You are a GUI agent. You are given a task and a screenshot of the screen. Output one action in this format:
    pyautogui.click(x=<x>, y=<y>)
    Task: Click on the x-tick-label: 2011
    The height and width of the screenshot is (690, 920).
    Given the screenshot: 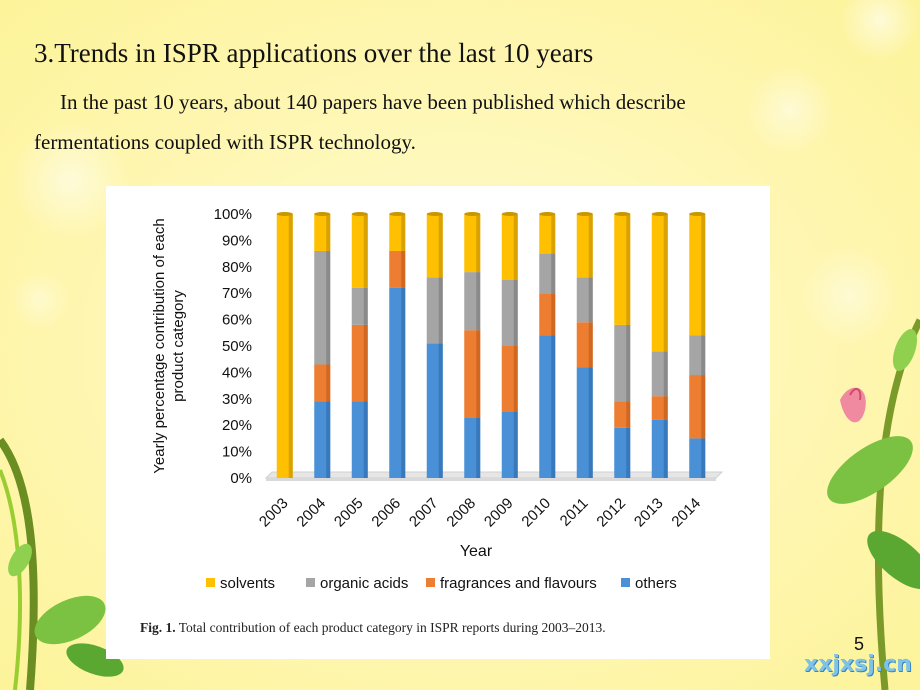 What is the action you would take?
    pyautogui.click(x=574, y=512)
    